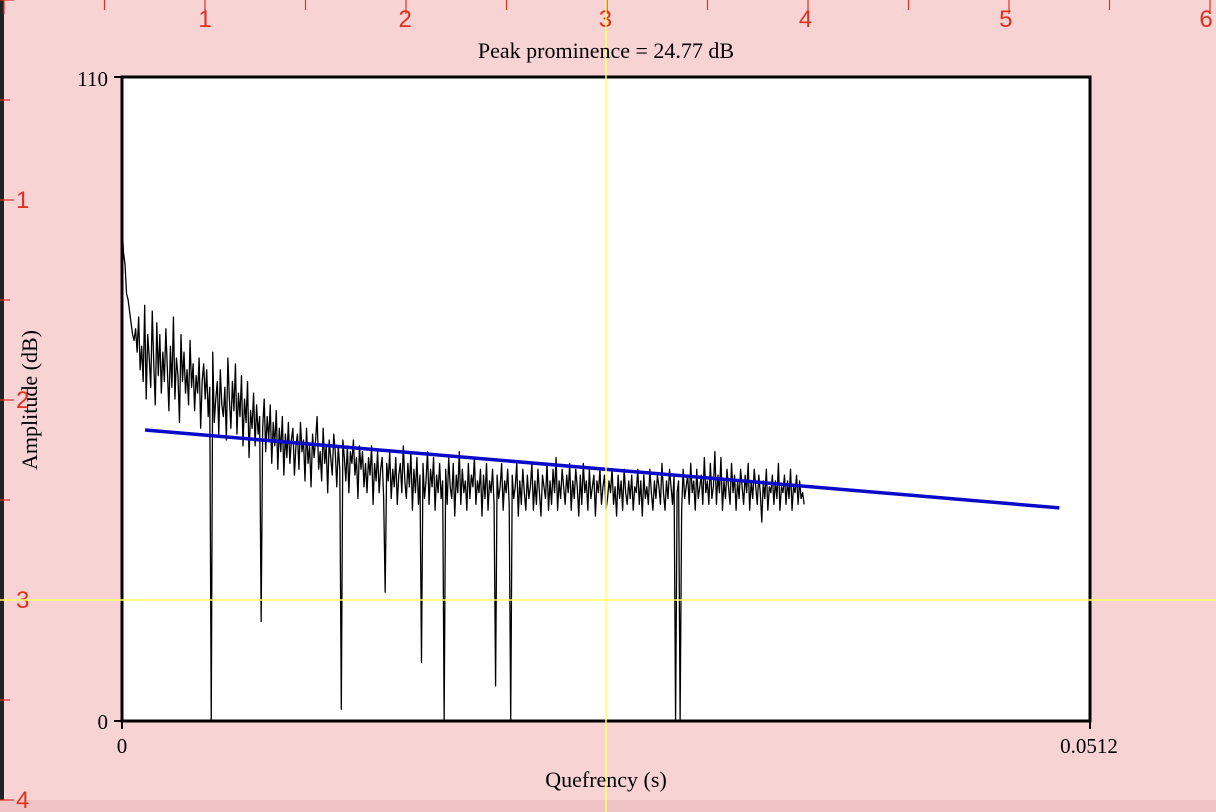 This screenshot has height=812, width=1216. Describe the element at coordinates (1005, 19) in the screenshot. I see `top-ruler-label: 5` at that location.